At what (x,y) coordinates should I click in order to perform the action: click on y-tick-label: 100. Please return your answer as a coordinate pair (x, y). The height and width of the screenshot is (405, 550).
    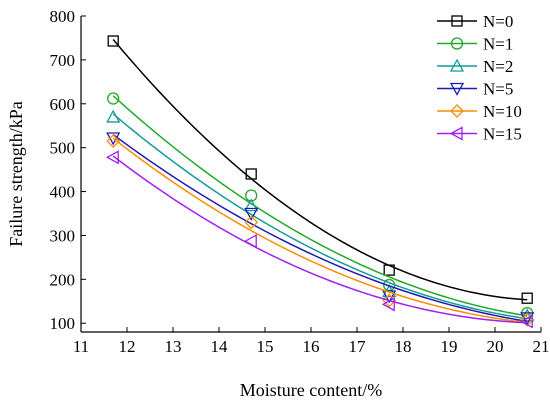
    Looking at the image, I should click on (63, 323).